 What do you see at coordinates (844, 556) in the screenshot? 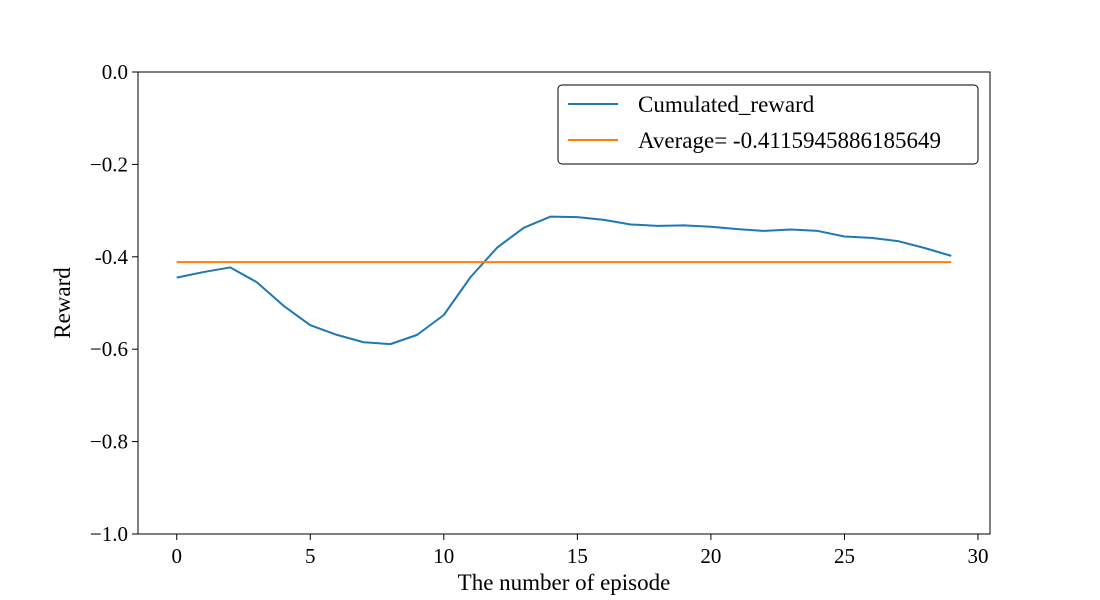
I see `x-tick-label: 25` at bounding box center [844, 556].